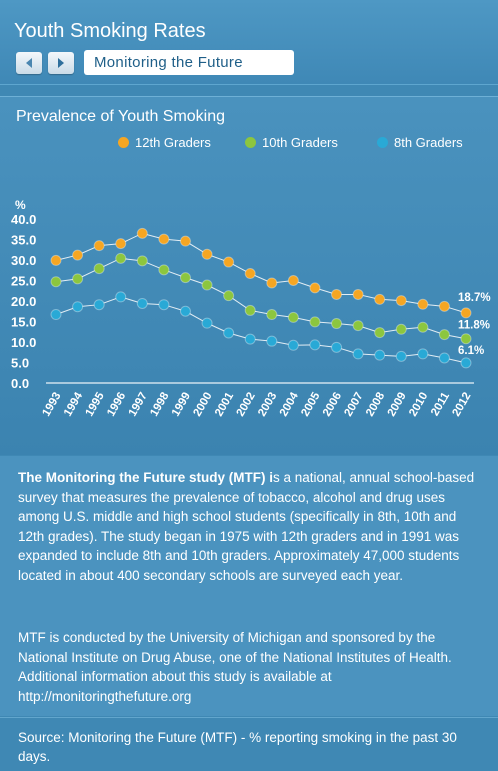  I want to click on y-tick-label: 20.0, so click(23, 301).